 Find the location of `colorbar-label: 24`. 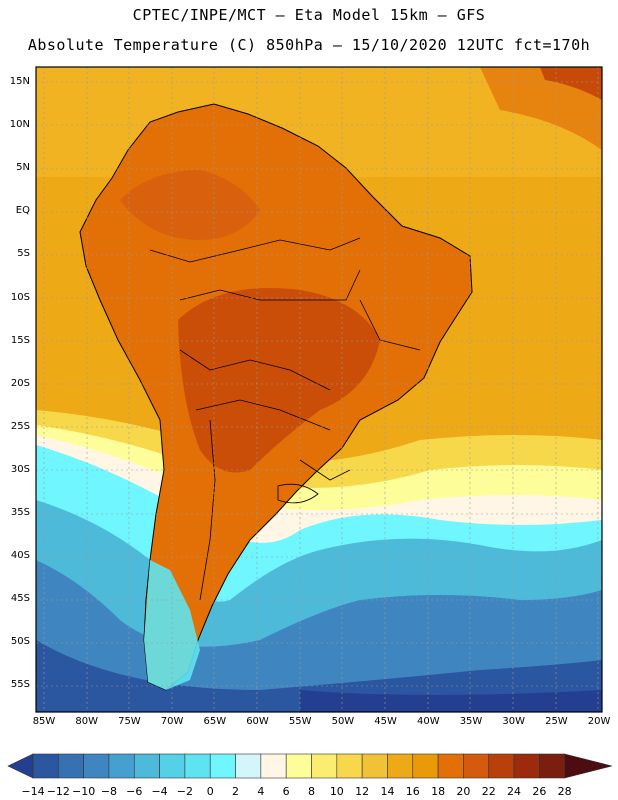

colorbar-label: 24 is located at coordinates (514, 791).